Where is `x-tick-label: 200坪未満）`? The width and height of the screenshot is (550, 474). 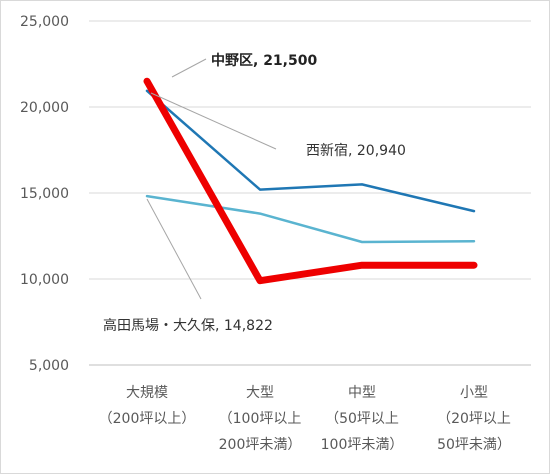 x-tick-label: 200坪未満） is located at coordinates (260, 445).